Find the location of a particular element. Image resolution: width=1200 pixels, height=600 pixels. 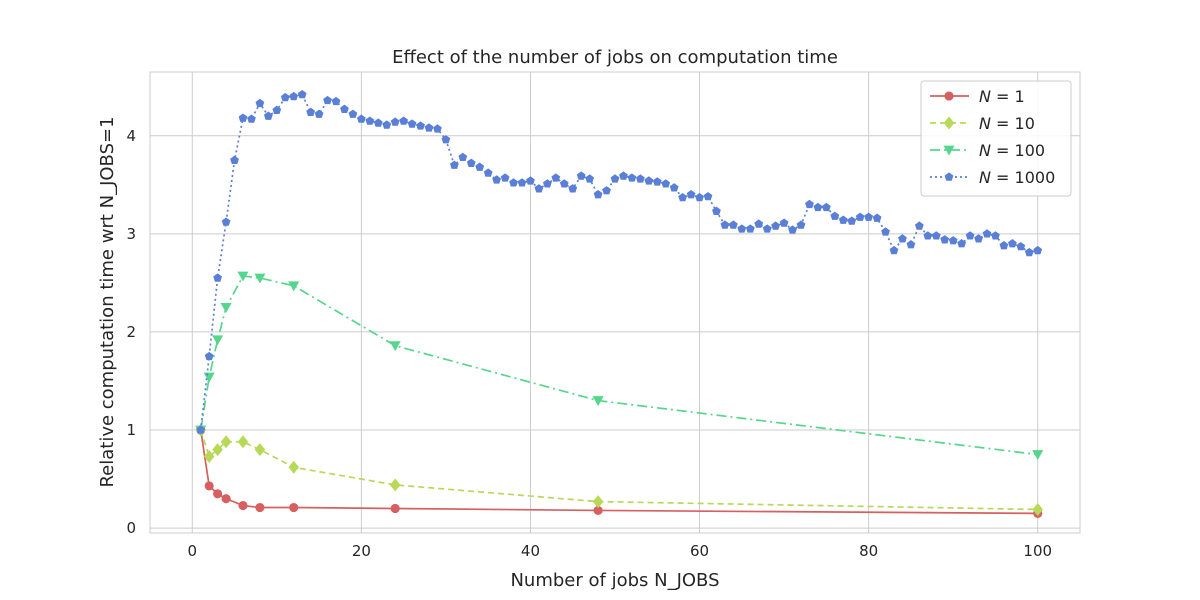

x-tick-label: 100 is located at coordinates (1037, 551).